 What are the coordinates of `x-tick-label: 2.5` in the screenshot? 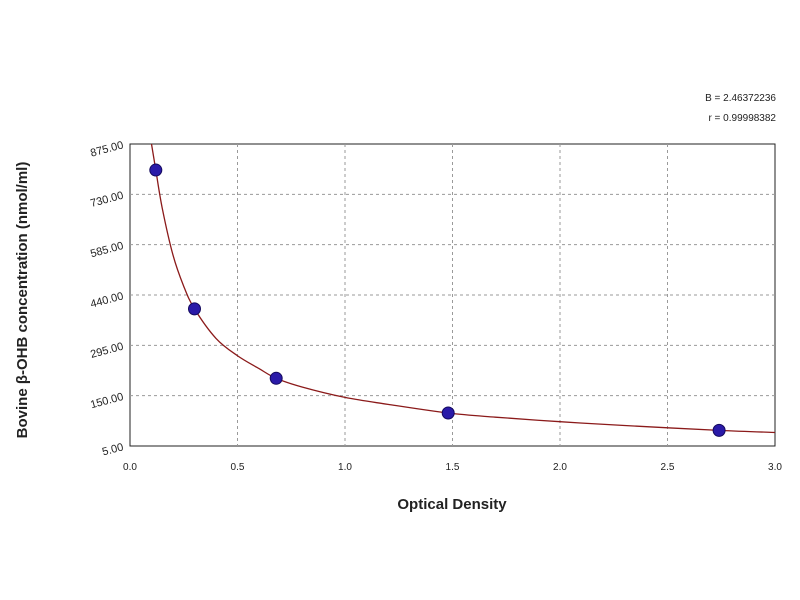 It's located at (668, 467).